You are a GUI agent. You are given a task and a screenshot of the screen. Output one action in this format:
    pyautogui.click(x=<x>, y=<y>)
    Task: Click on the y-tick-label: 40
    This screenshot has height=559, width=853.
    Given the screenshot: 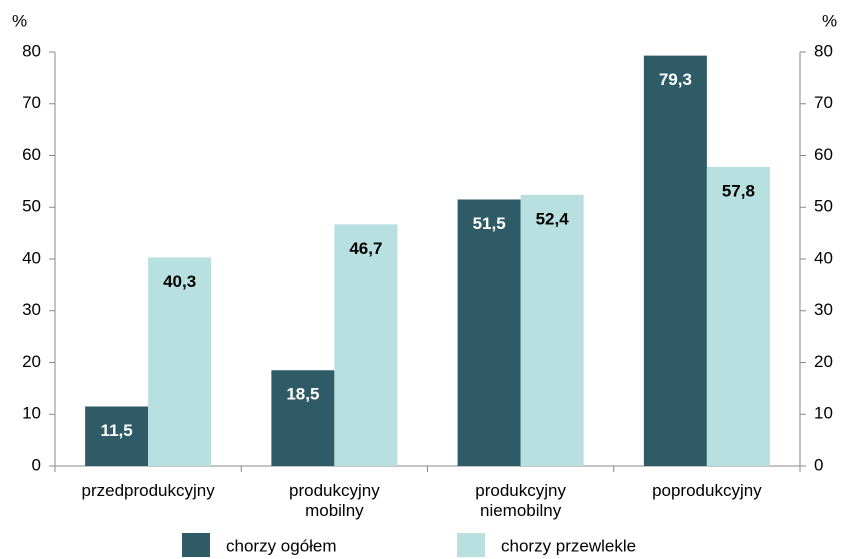 What is the action you would take?
    pyautogui.click(x=31, y=257)
    